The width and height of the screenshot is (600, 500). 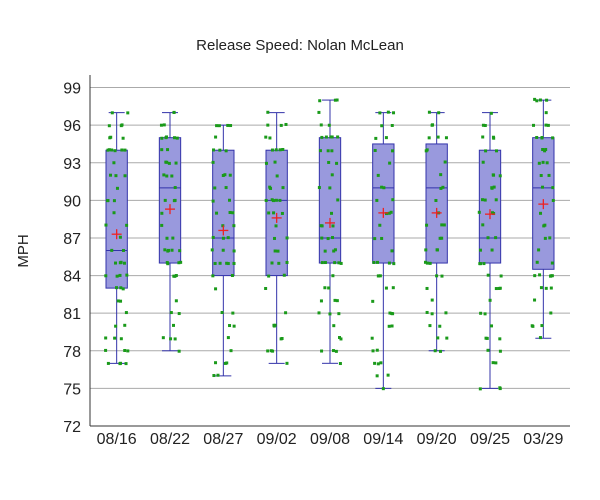 I want to click on y-tick-label: 87, so click(x=72, y=239).